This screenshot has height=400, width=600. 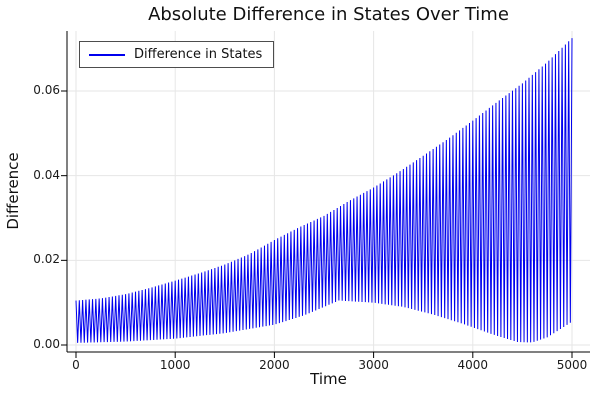 I want to click on y-tick-label-0.04: 0.04, so click(x=46, y=174).